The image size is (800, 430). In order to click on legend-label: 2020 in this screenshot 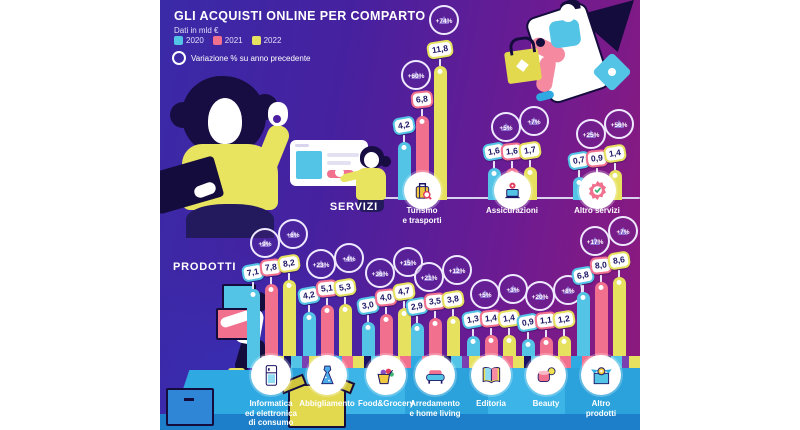, I will do `click(195, 40)`.